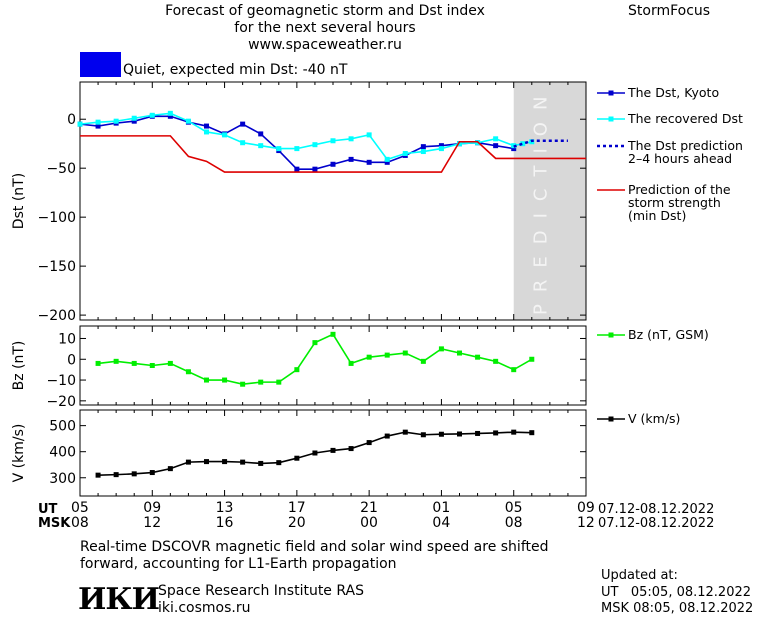 The width and height of the screenshot is (760, 620). What do you see at coordinates (224, 523) in the screenshot?
I see `time-tick-label: 16` at bounding box center [224, 523].